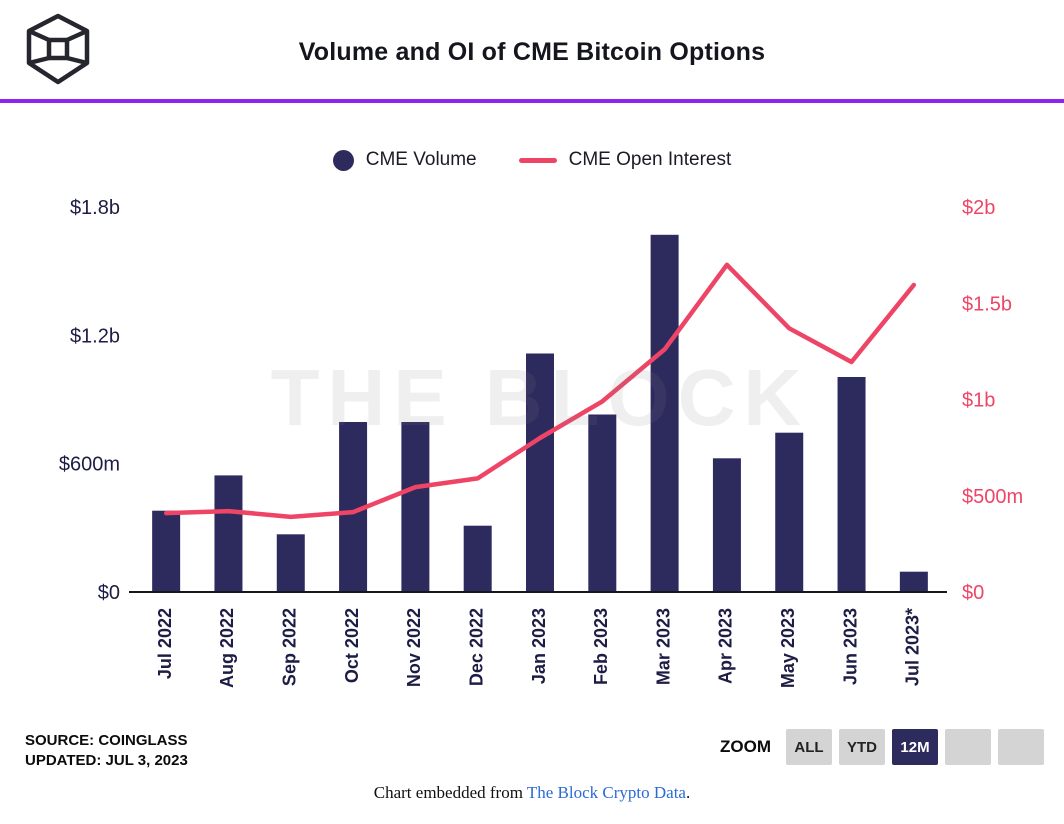 The height and width of the screenshot is (824, 1064). Describe the element at coordinates (476, 647) in the screenshot. I see `x-axis-label: Dec 2022` at that location.